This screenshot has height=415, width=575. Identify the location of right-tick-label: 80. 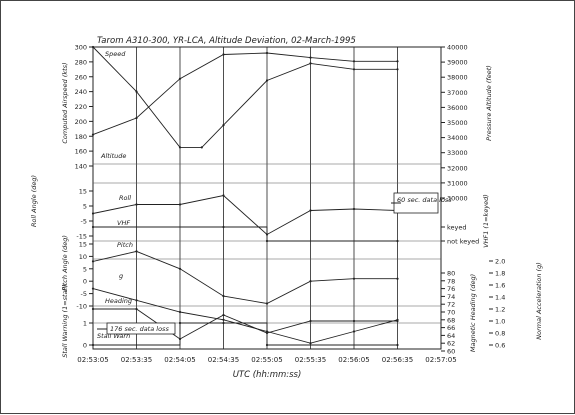
(451, 274).